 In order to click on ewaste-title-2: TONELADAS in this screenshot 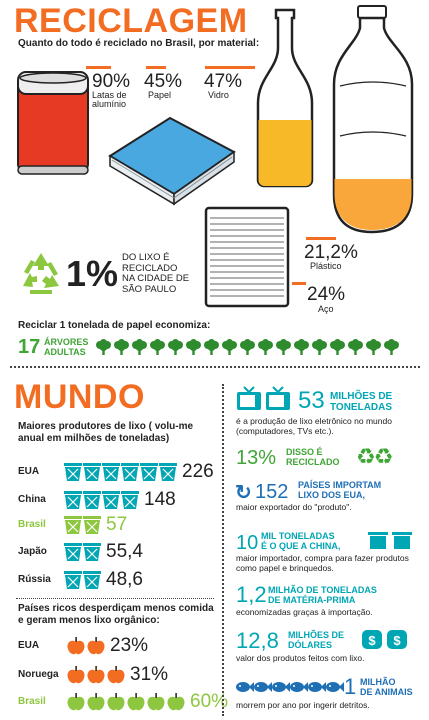, I will do `click(361, 407)`.